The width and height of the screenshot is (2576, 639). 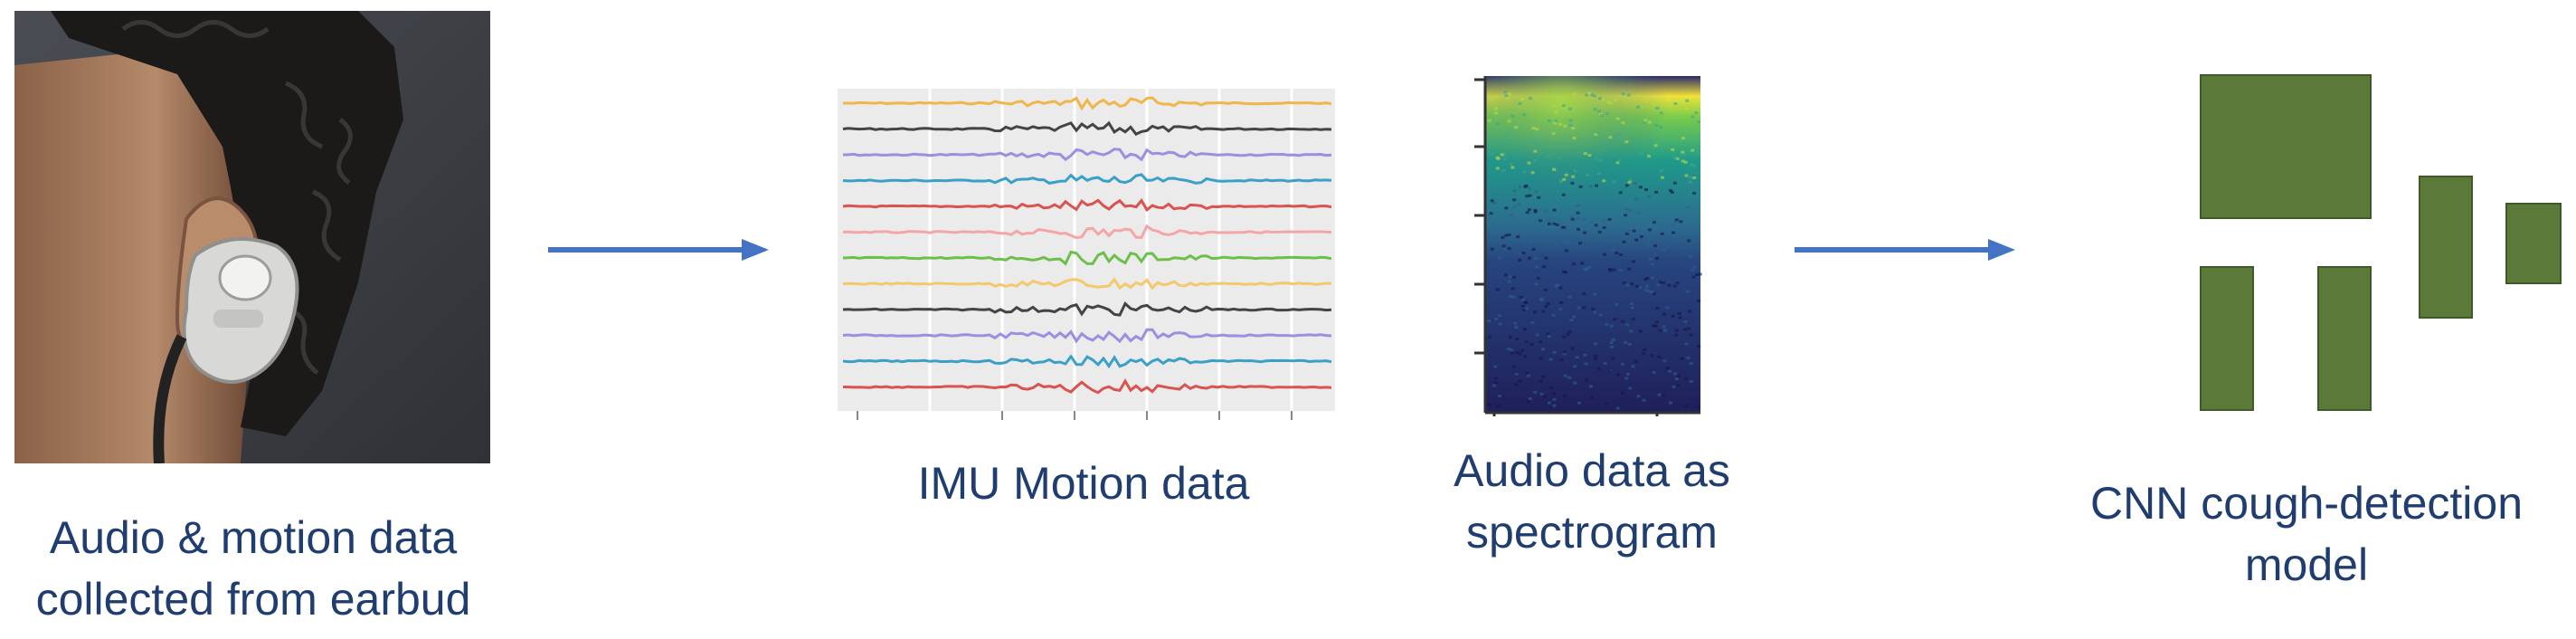 I want to click on imu-plot, so click(x=1084, y=255).